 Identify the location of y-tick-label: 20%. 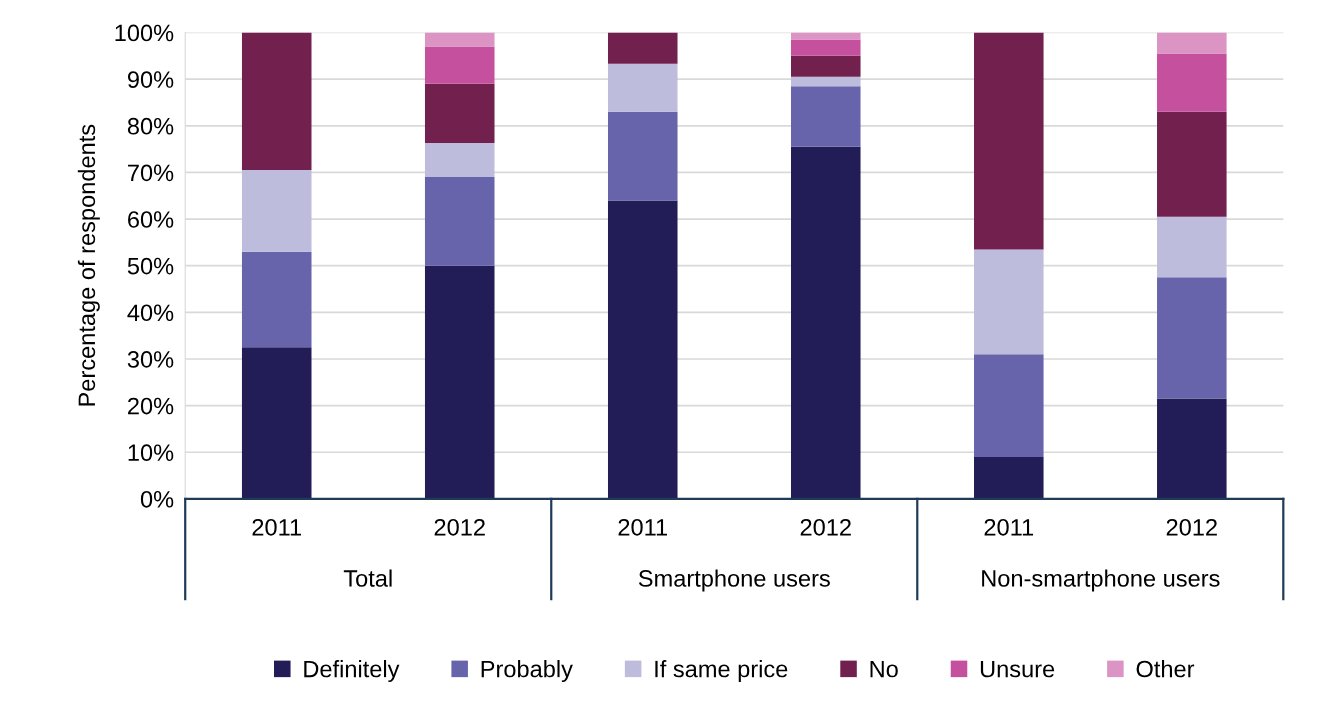
(151, 406).